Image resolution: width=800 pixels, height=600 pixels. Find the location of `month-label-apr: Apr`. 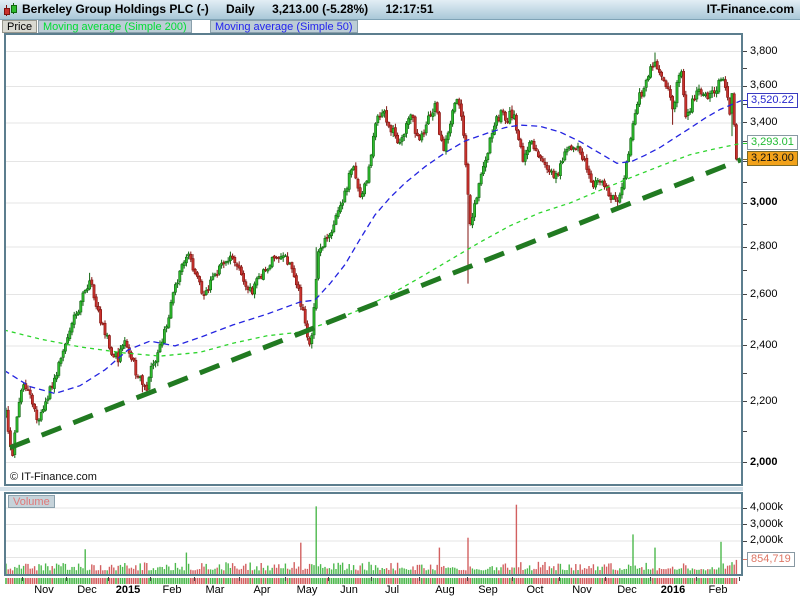

month-label-apr: Apr is located at coordinates (262, 590).